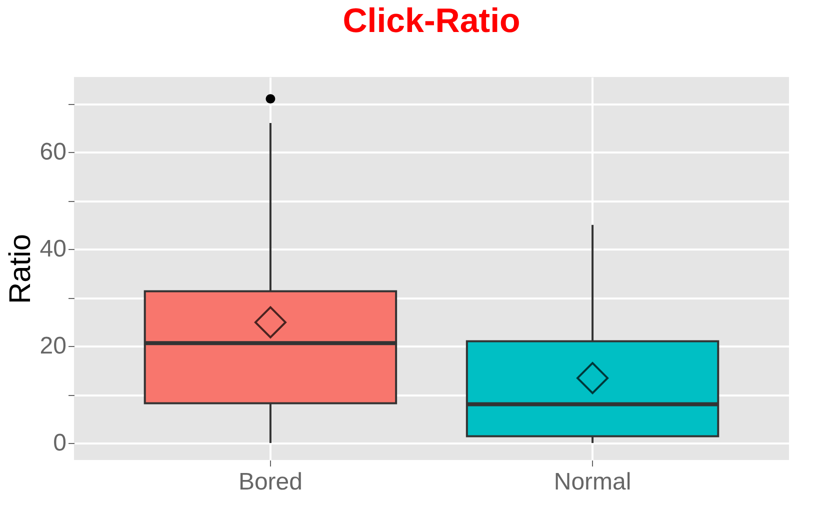 Image resolution: width=828 pixels, height=527 pixels. I want to click on x-tick-label: Normal, so click(593, 482).